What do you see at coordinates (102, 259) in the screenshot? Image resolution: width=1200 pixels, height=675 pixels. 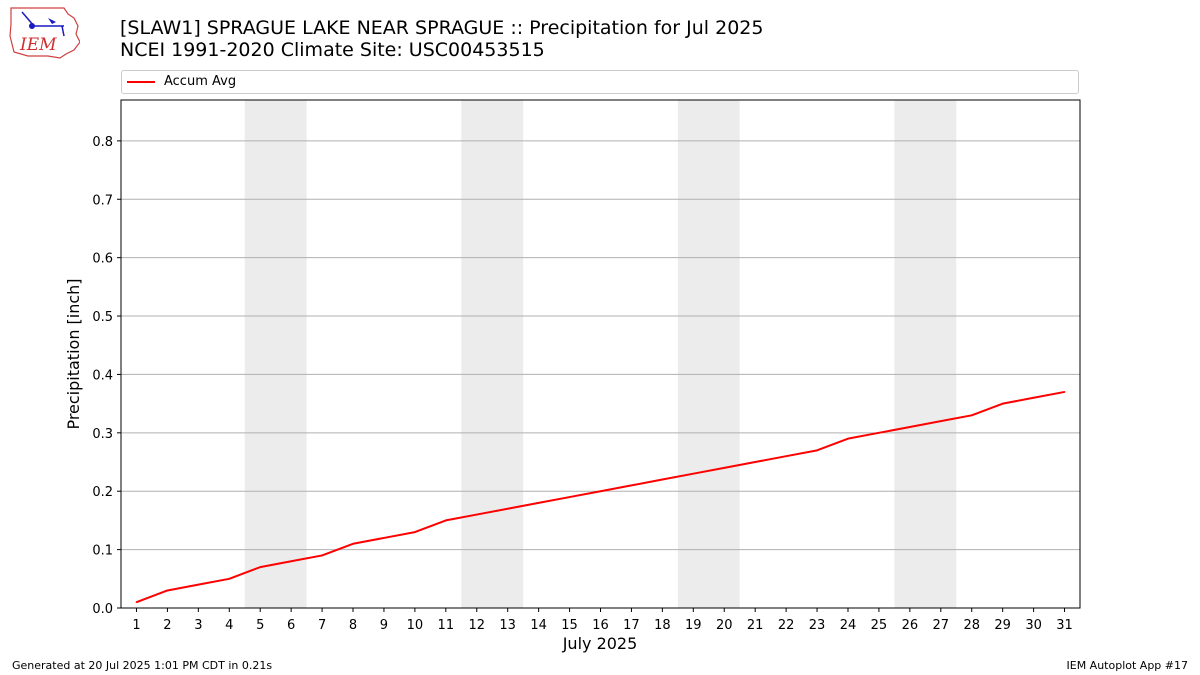 I see `y-tick-label-6: 0.6` at bounding box center [102, 259].